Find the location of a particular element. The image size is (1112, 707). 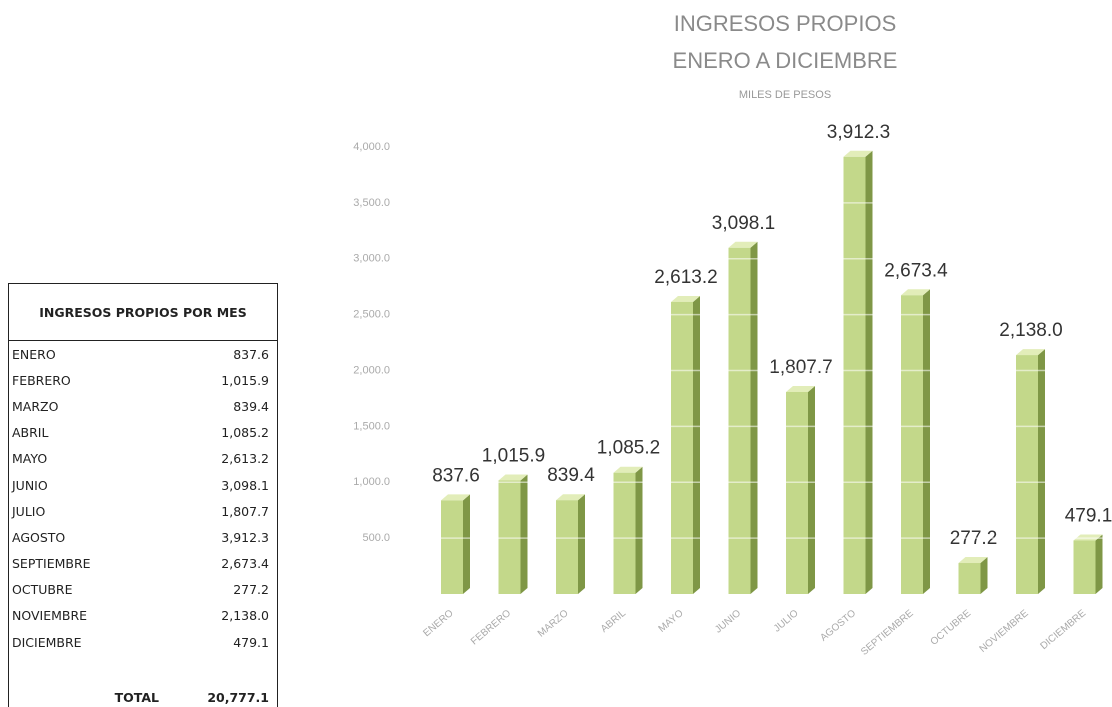

value-label: 1,015.9 is located at coordinates (513, 455).